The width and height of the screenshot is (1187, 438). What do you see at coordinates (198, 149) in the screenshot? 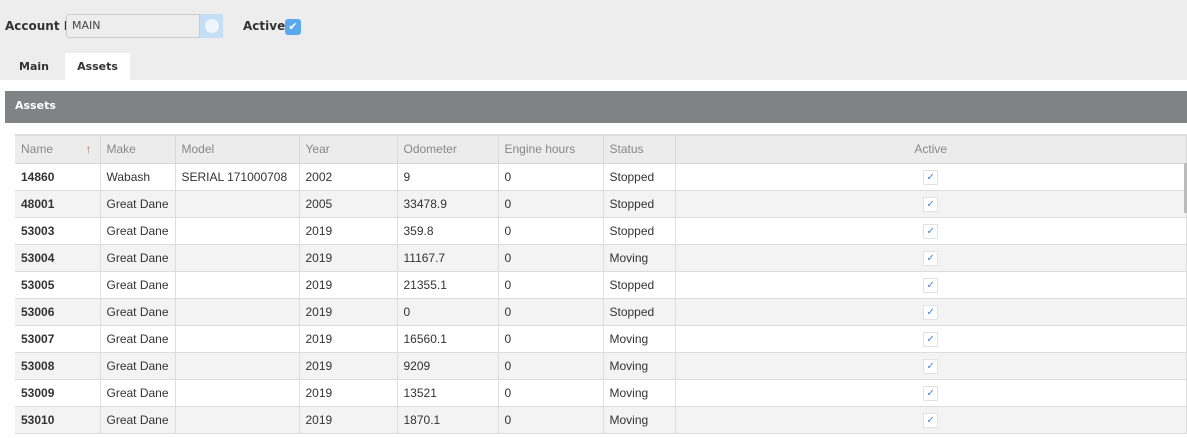
I see `column-label: Model` at bounding box center [198, 149].